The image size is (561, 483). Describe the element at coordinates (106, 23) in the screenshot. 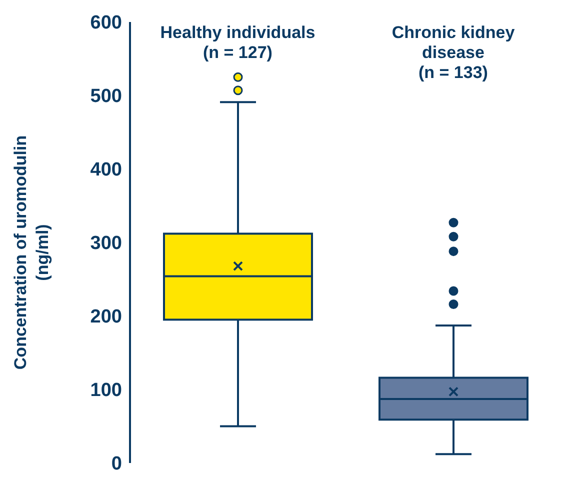

I see `y-tick-label: 600` at that location.